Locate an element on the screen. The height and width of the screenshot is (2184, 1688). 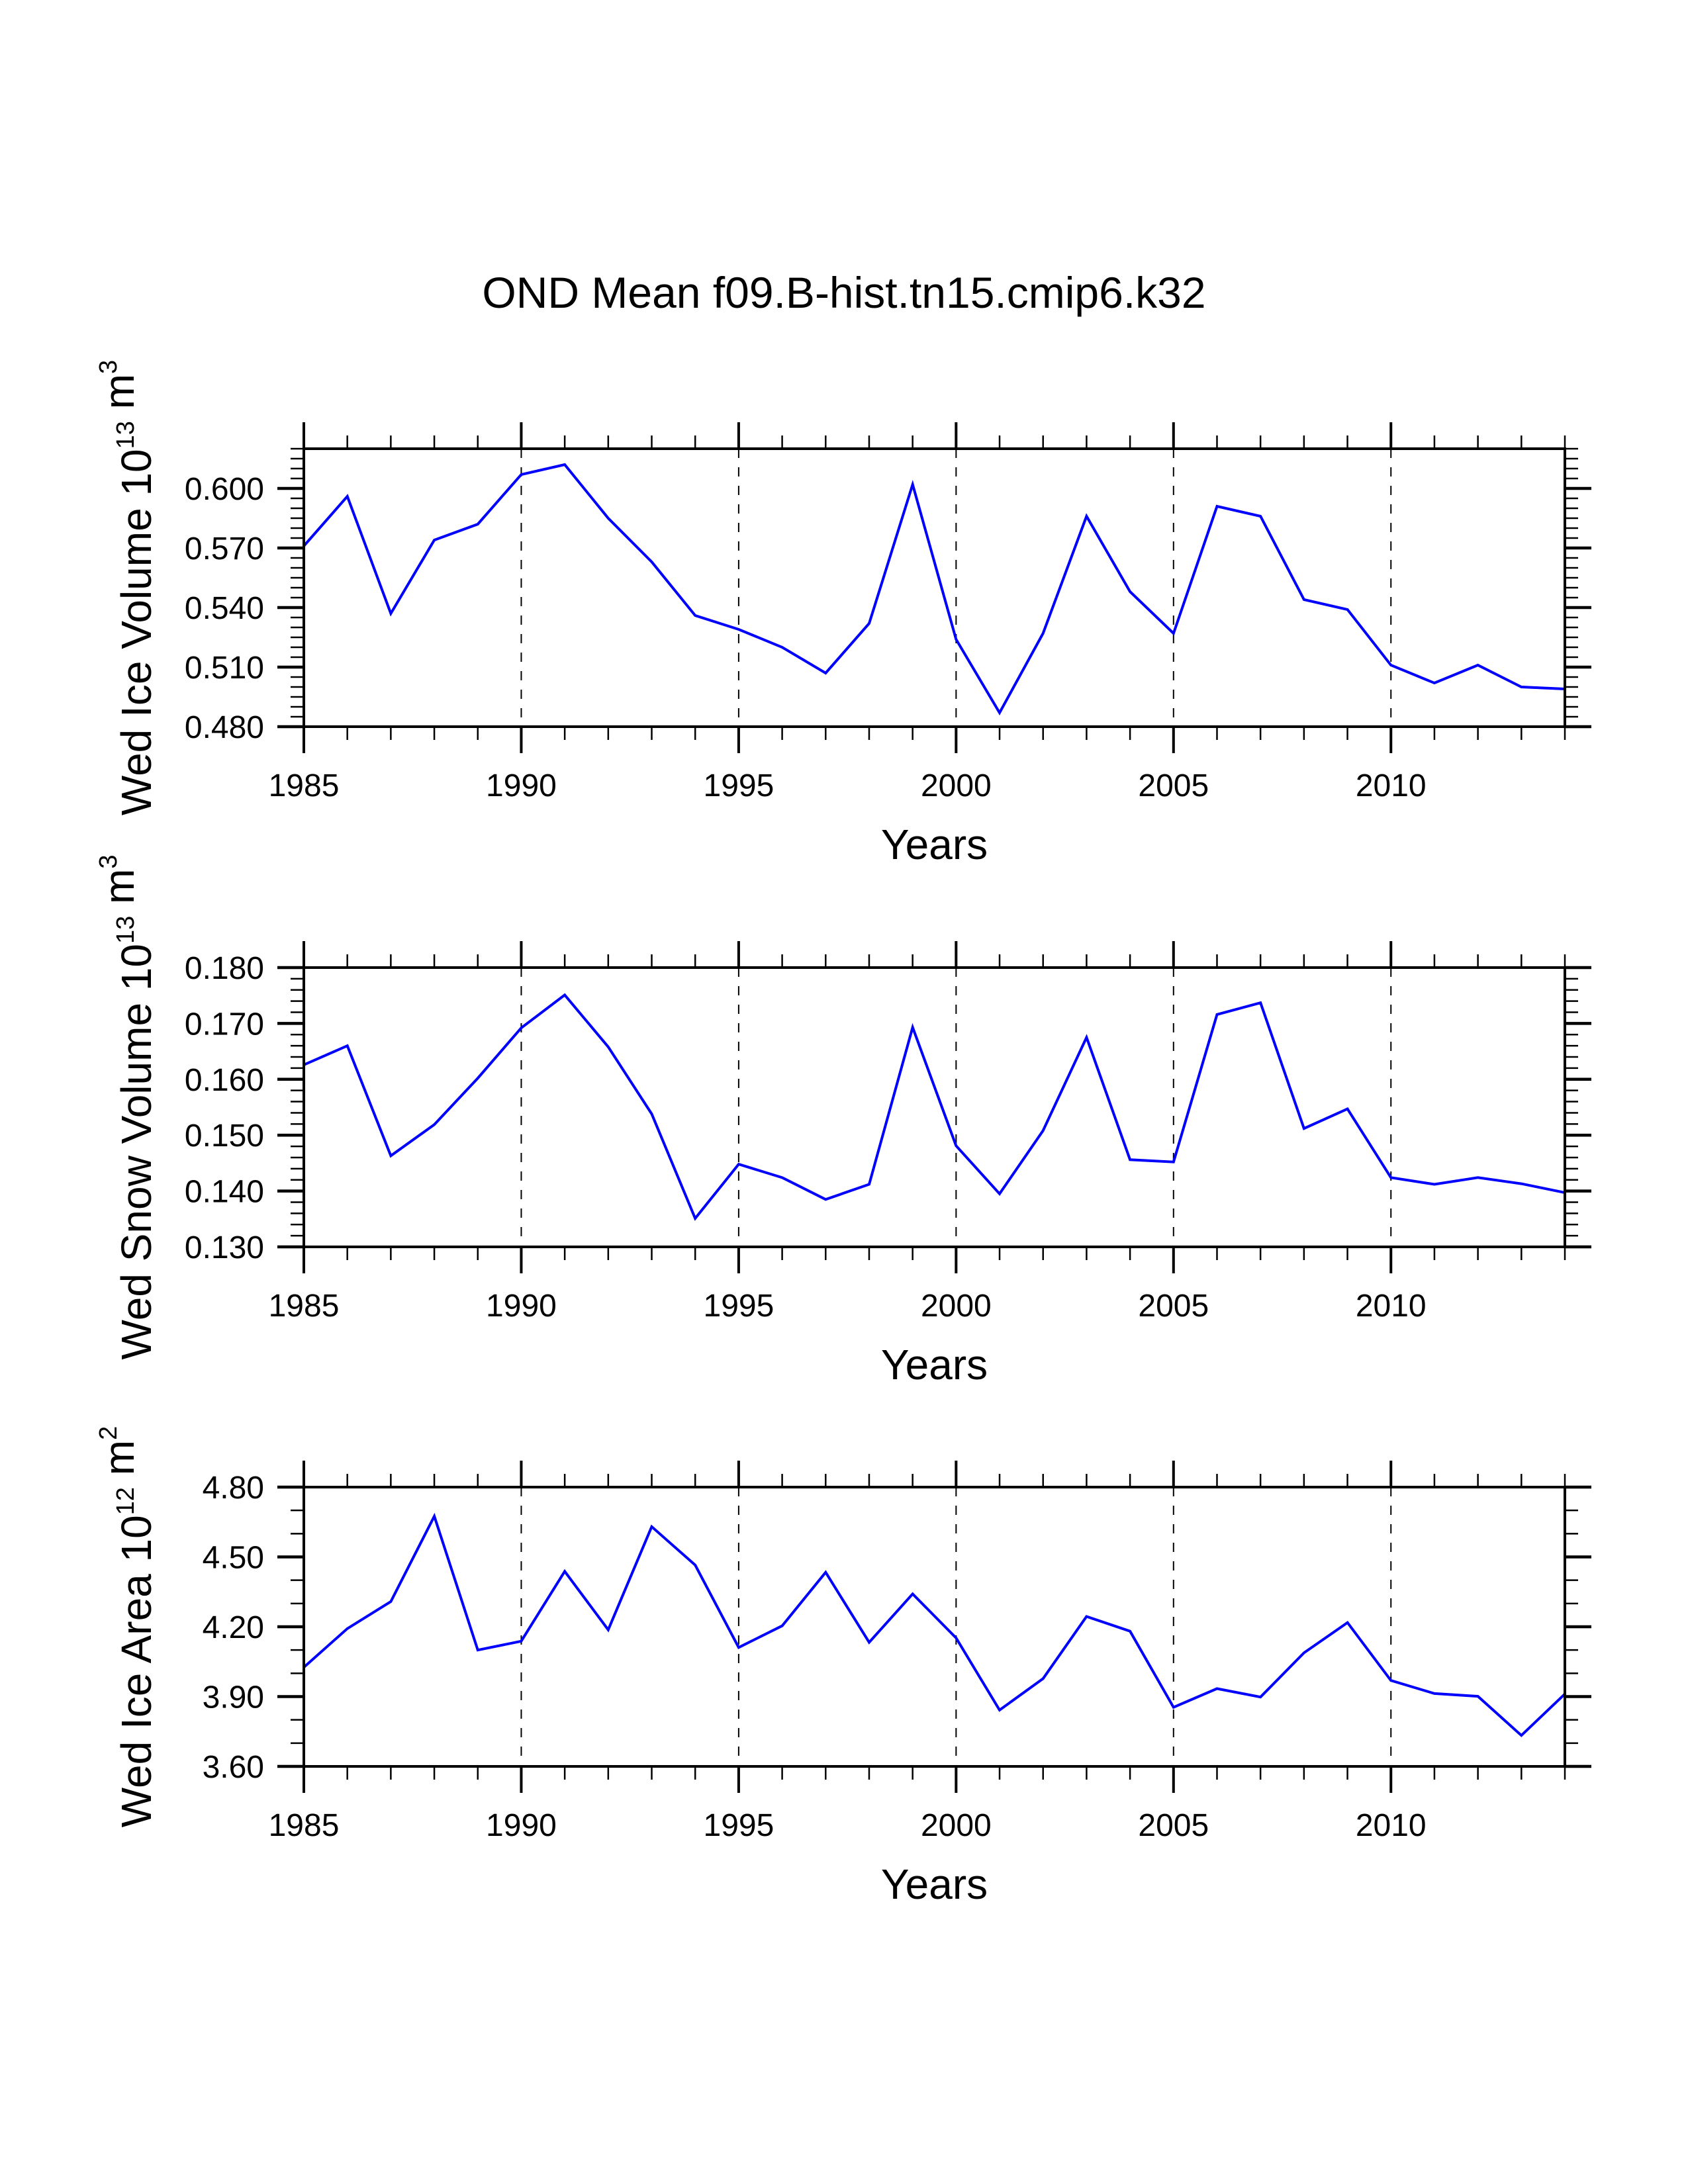
y-axis-label: Wed Snow Volume 1013 m3 is located at coordinates (127, 1106).